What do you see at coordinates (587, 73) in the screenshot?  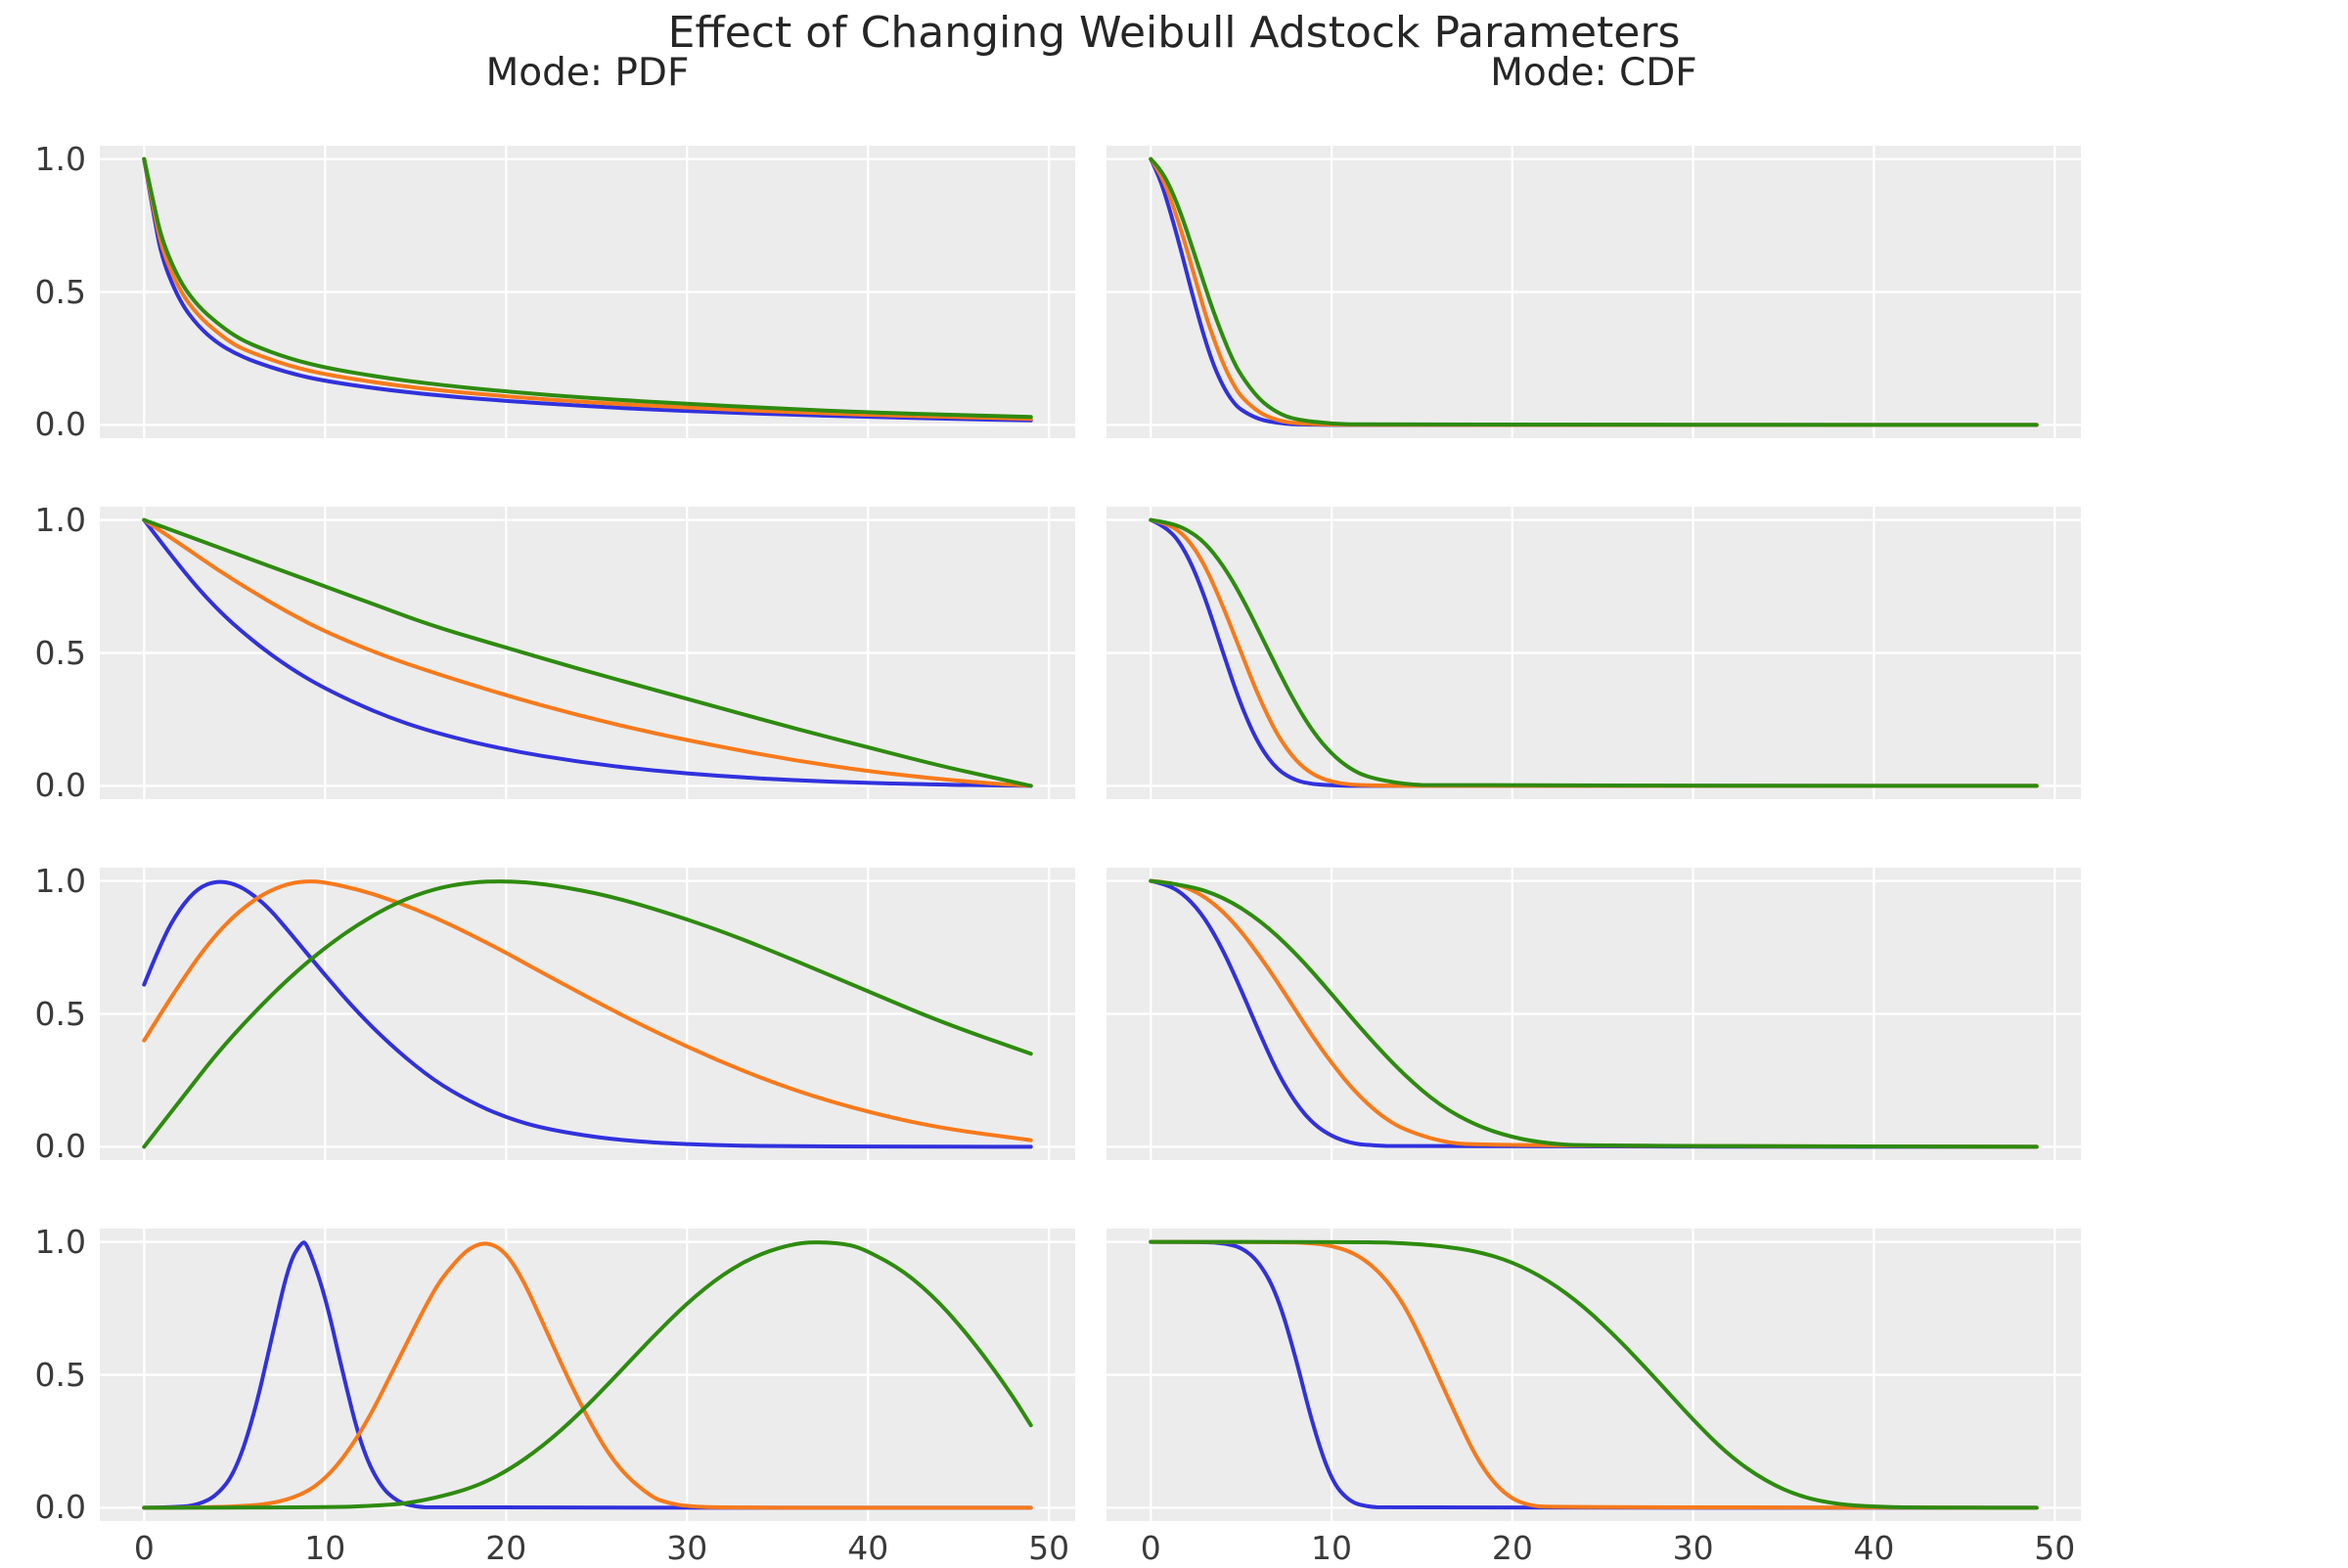 I see `column-title-pdf: Mode: PDF` at bounding box center [587, 73].